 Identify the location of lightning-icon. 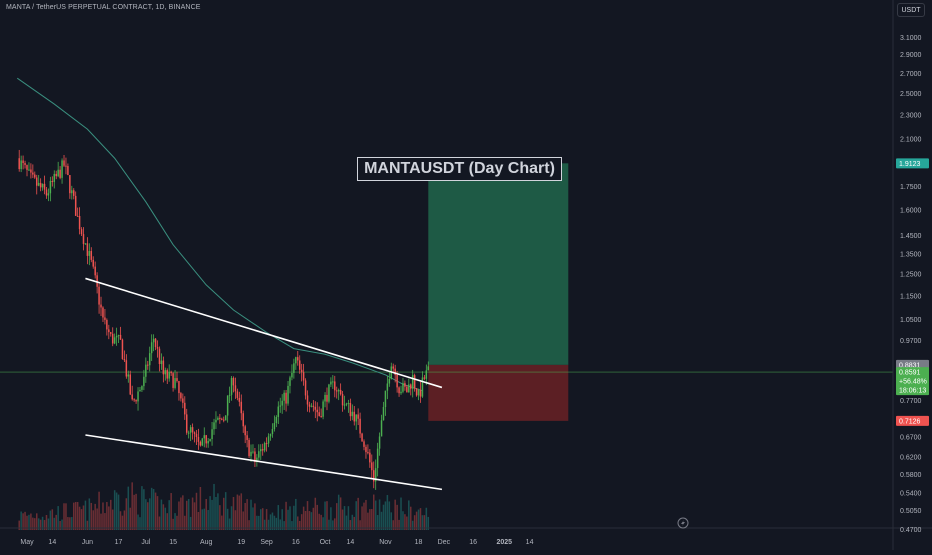
(683, 523).